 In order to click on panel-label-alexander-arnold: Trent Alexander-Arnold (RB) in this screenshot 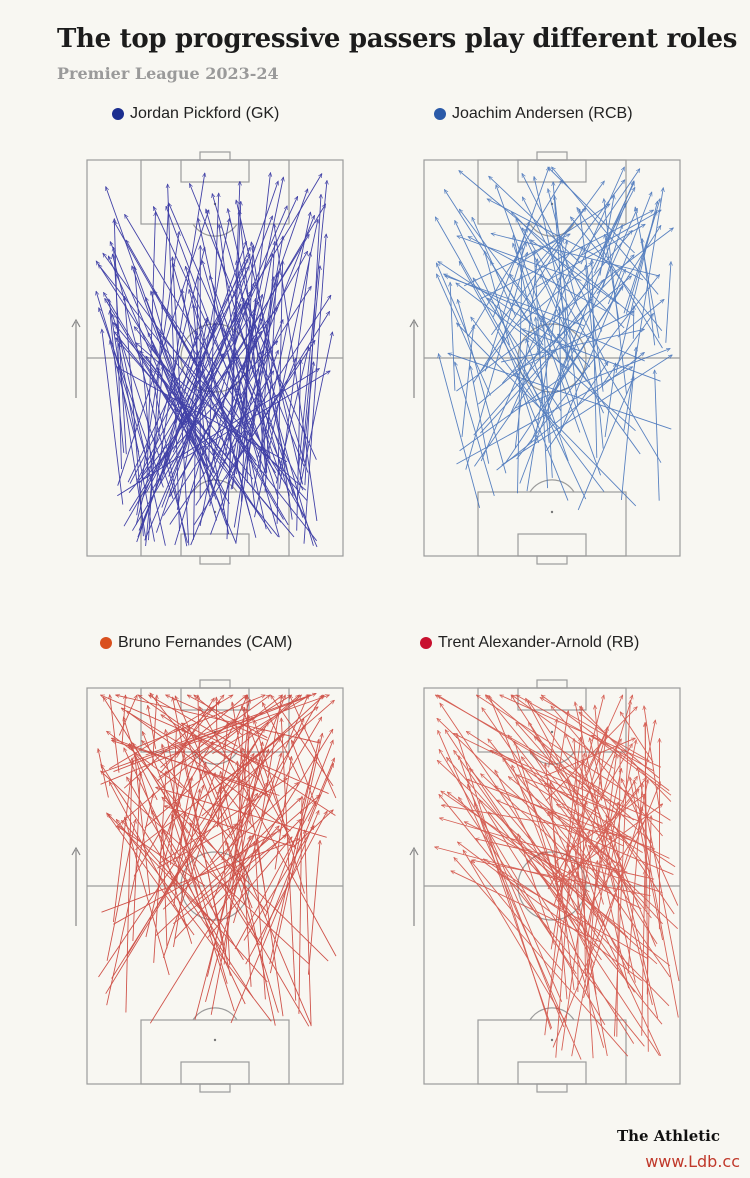, I will do `click(529, 643)`.